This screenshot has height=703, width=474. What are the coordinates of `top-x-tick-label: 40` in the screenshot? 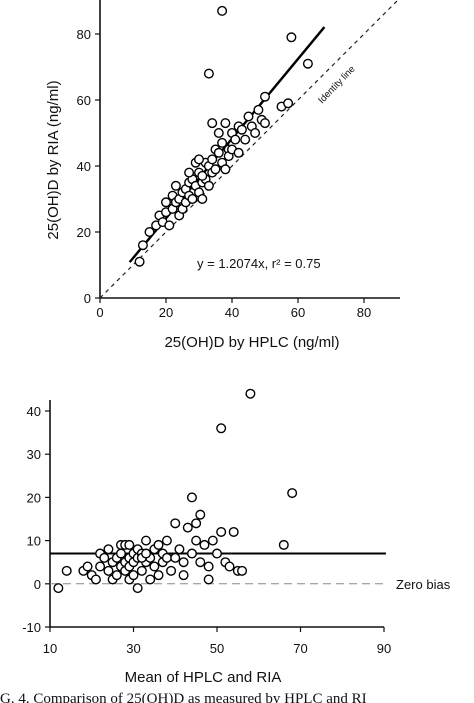 It's located at (232, 312).